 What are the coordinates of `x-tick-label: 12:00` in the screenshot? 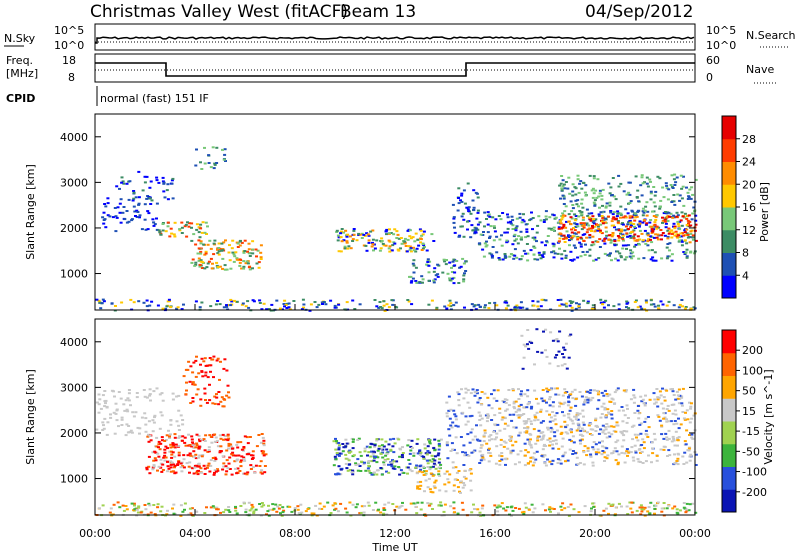 It's located at (395, 533).